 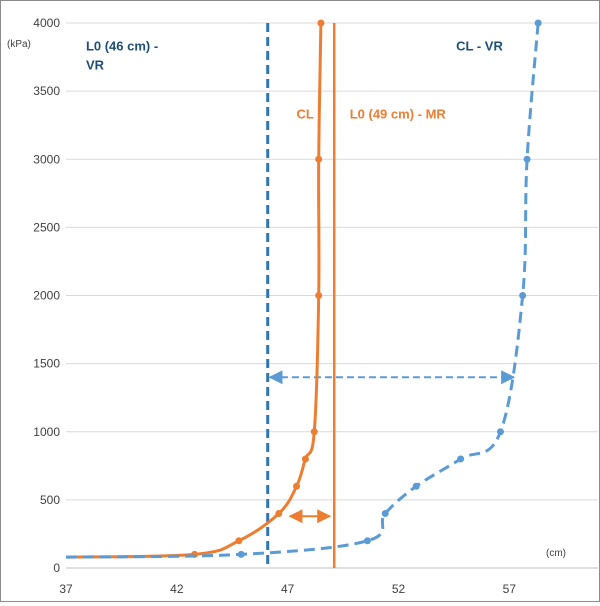 What do you see at coordinates (177, 589) in the screenshot?
I see `x-tick-label: 42` at bounding box center [177, 589].